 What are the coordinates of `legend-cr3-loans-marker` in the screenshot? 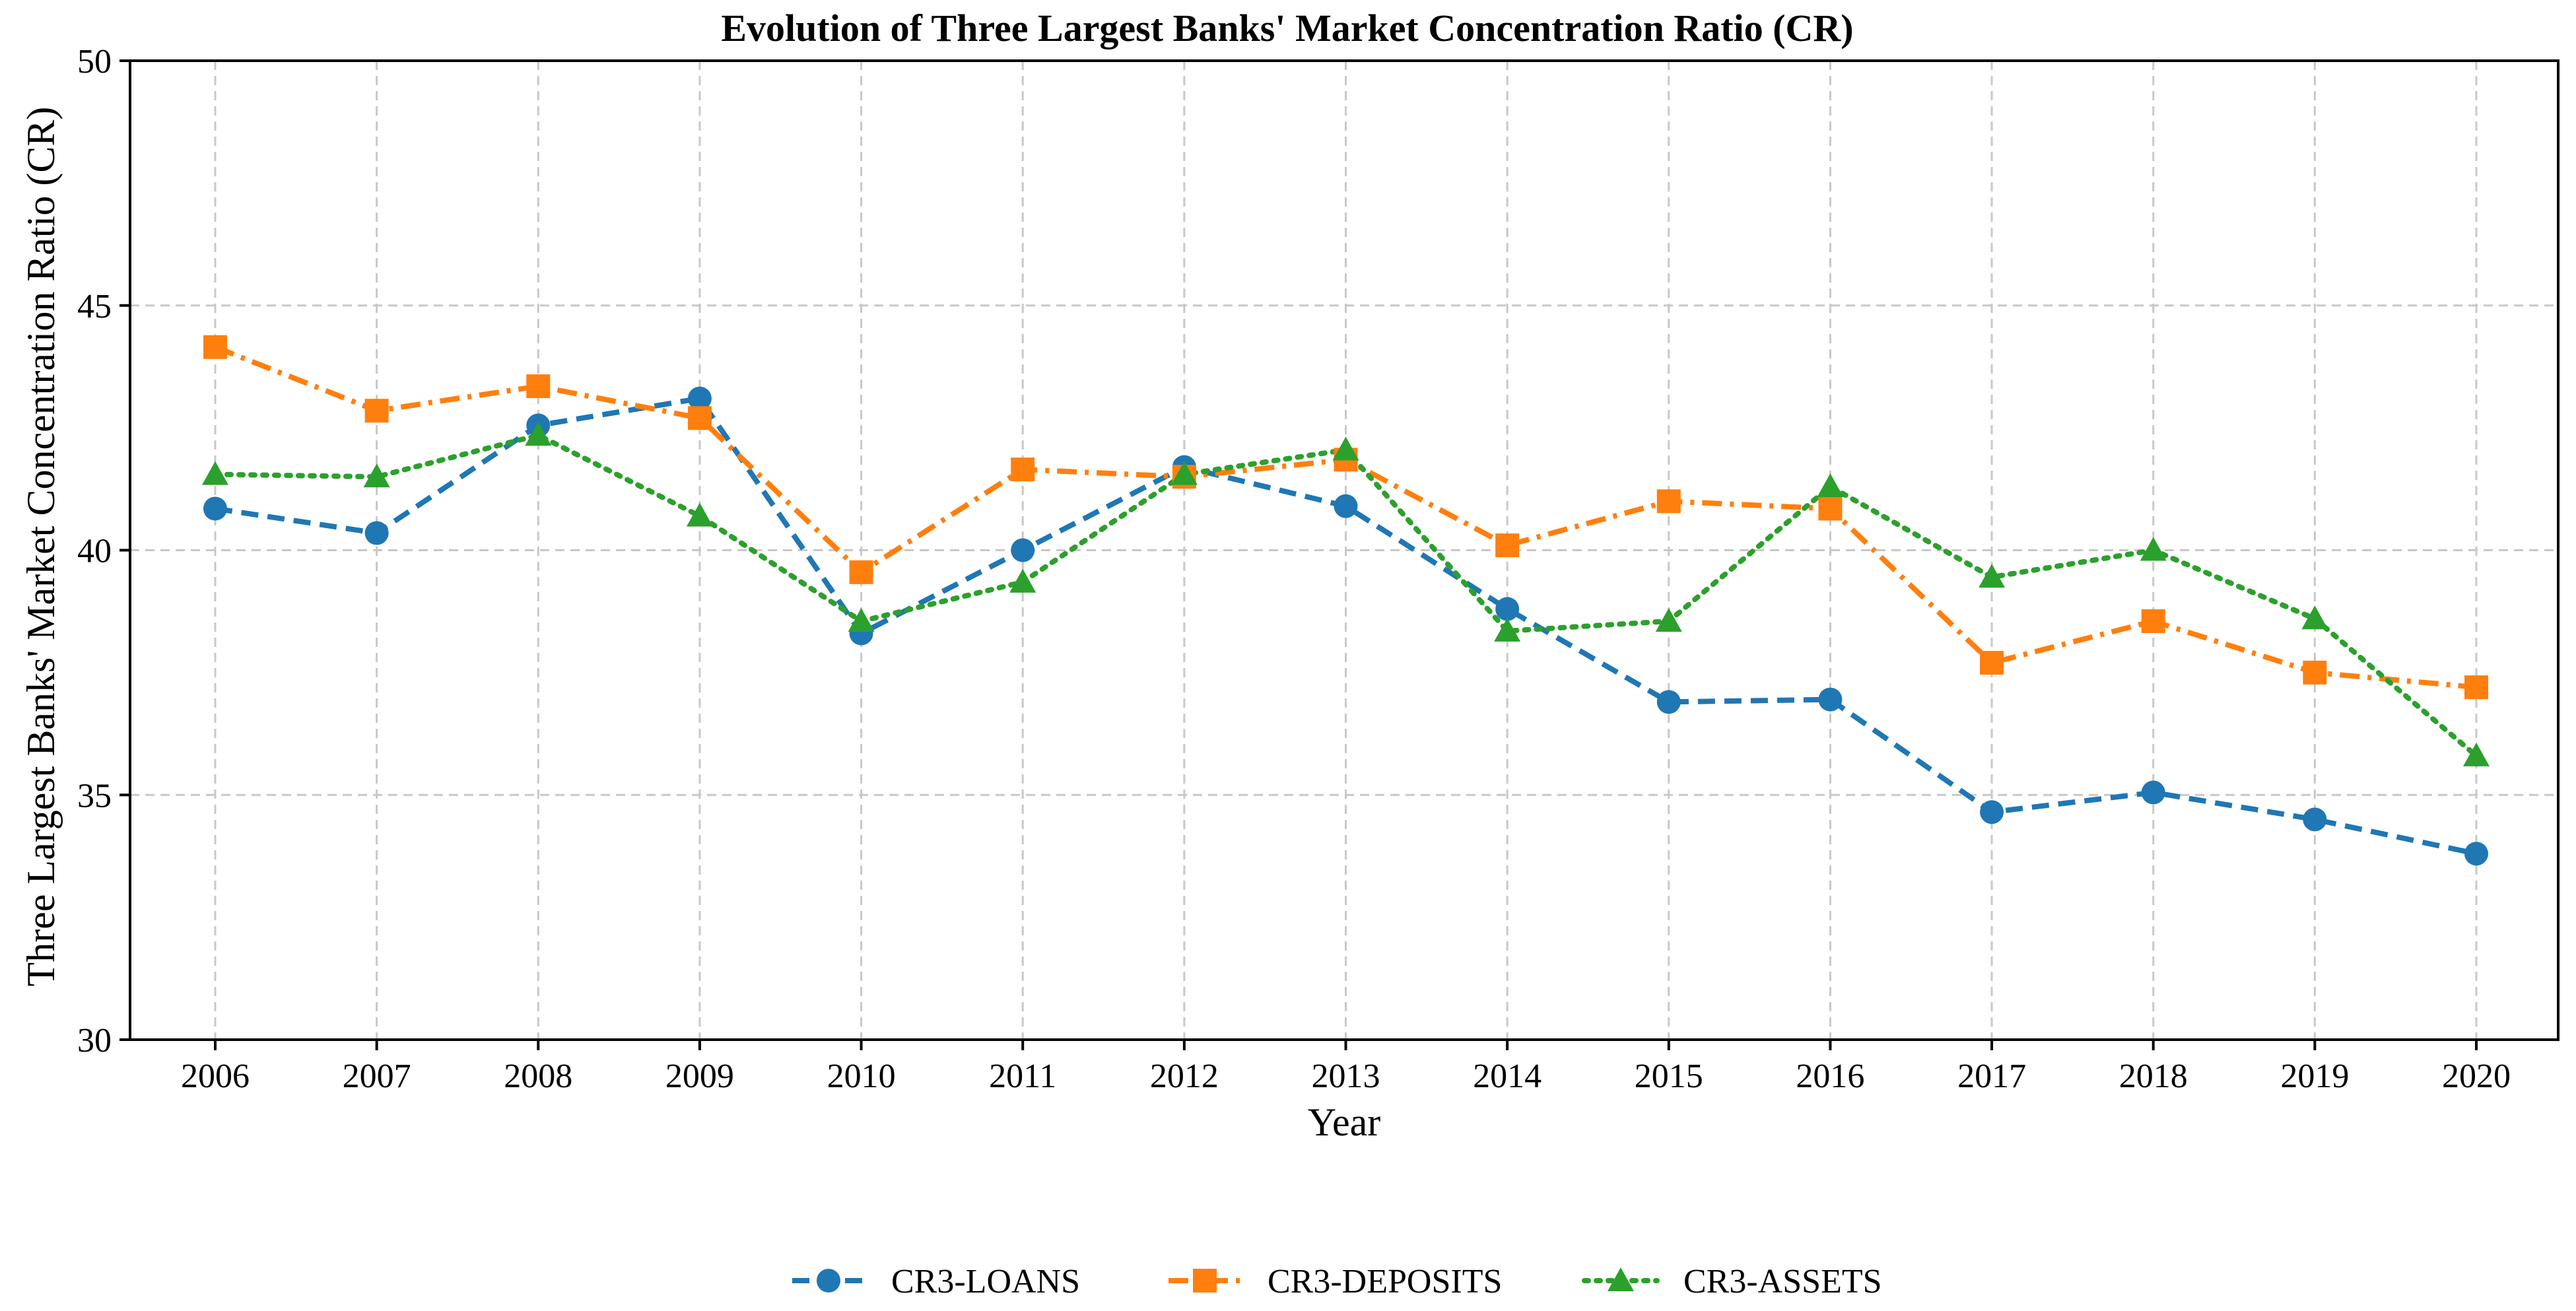 It's located at (828, 1281).